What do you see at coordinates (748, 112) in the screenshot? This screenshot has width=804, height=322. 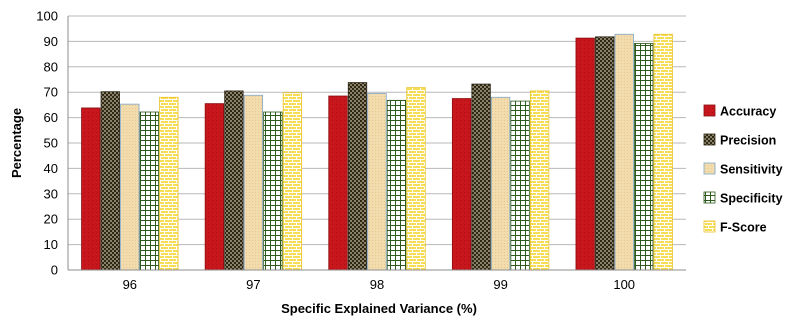 I see `legend-label: Accuracy` at bounding box center [748, 112].